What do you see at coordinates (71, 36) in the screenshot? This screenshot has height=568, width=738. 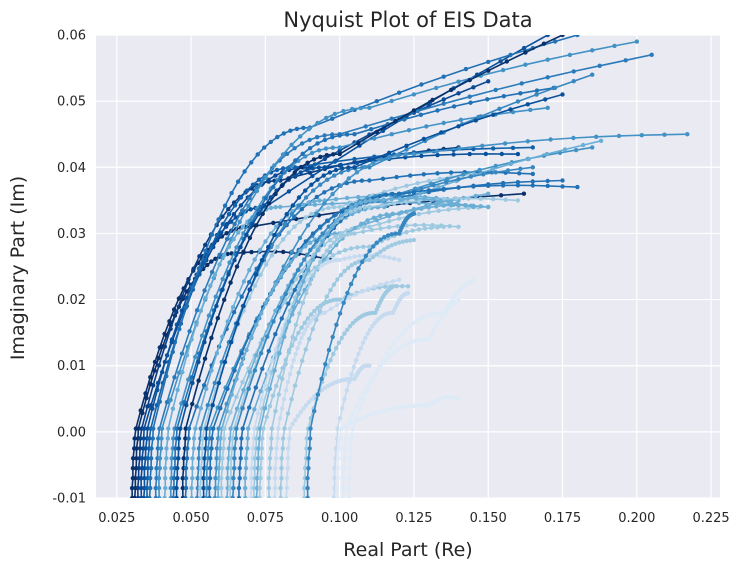 I see `y-tick-label: 0.06` at bounding box center [71, 36].